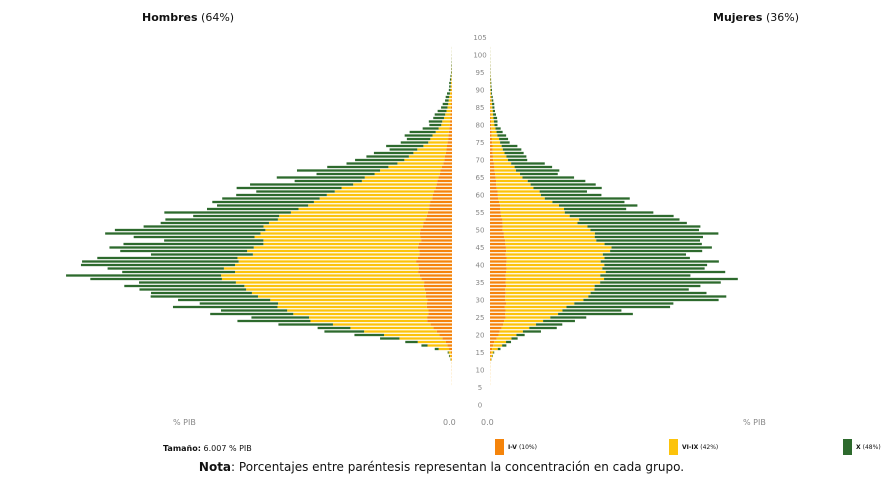 The image size is (883, 477). What do you see at coordinates (512, 447) in the screenshot?
I see `legend-label: I-V` at bounding box center [512, 447].